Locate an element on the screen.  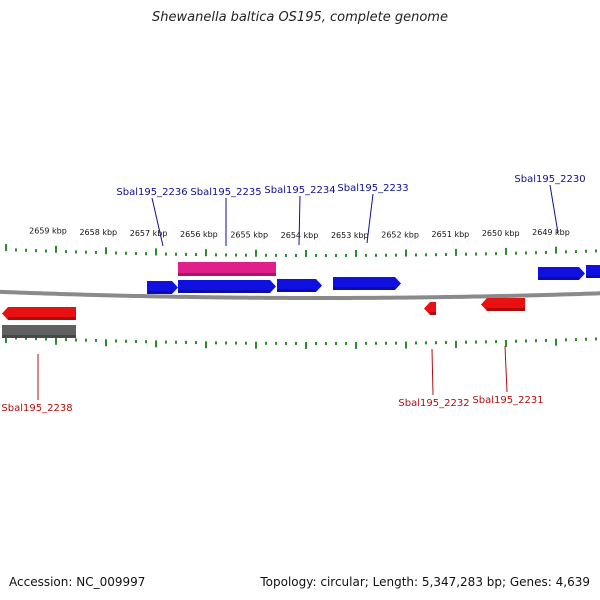
gene-label: Sbal195_2232 is located at coordinates (433, 403).